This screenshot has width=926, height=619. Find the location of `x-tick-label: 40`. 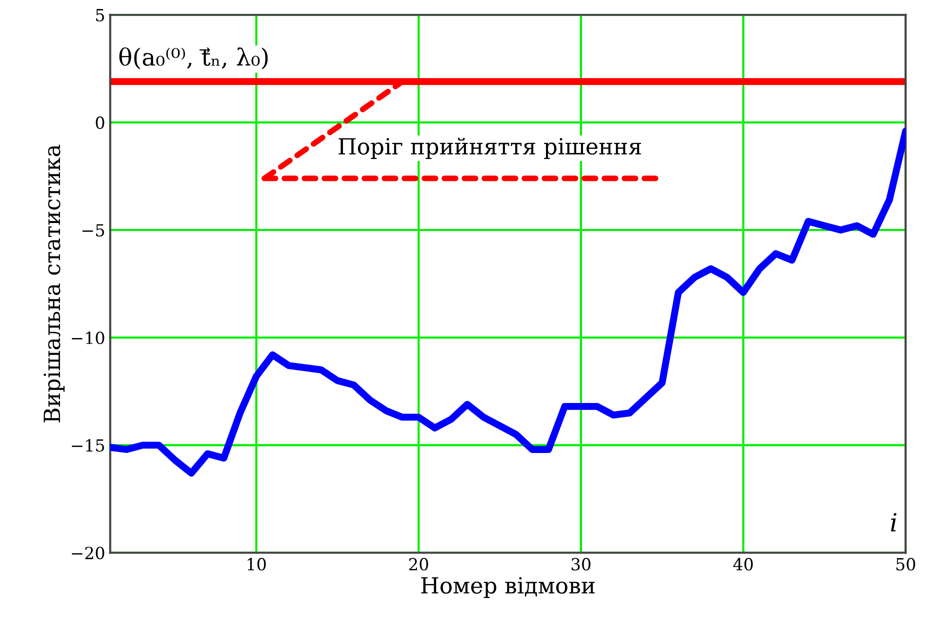

x-tick-label: 40 is located at coordinates (743, 564).